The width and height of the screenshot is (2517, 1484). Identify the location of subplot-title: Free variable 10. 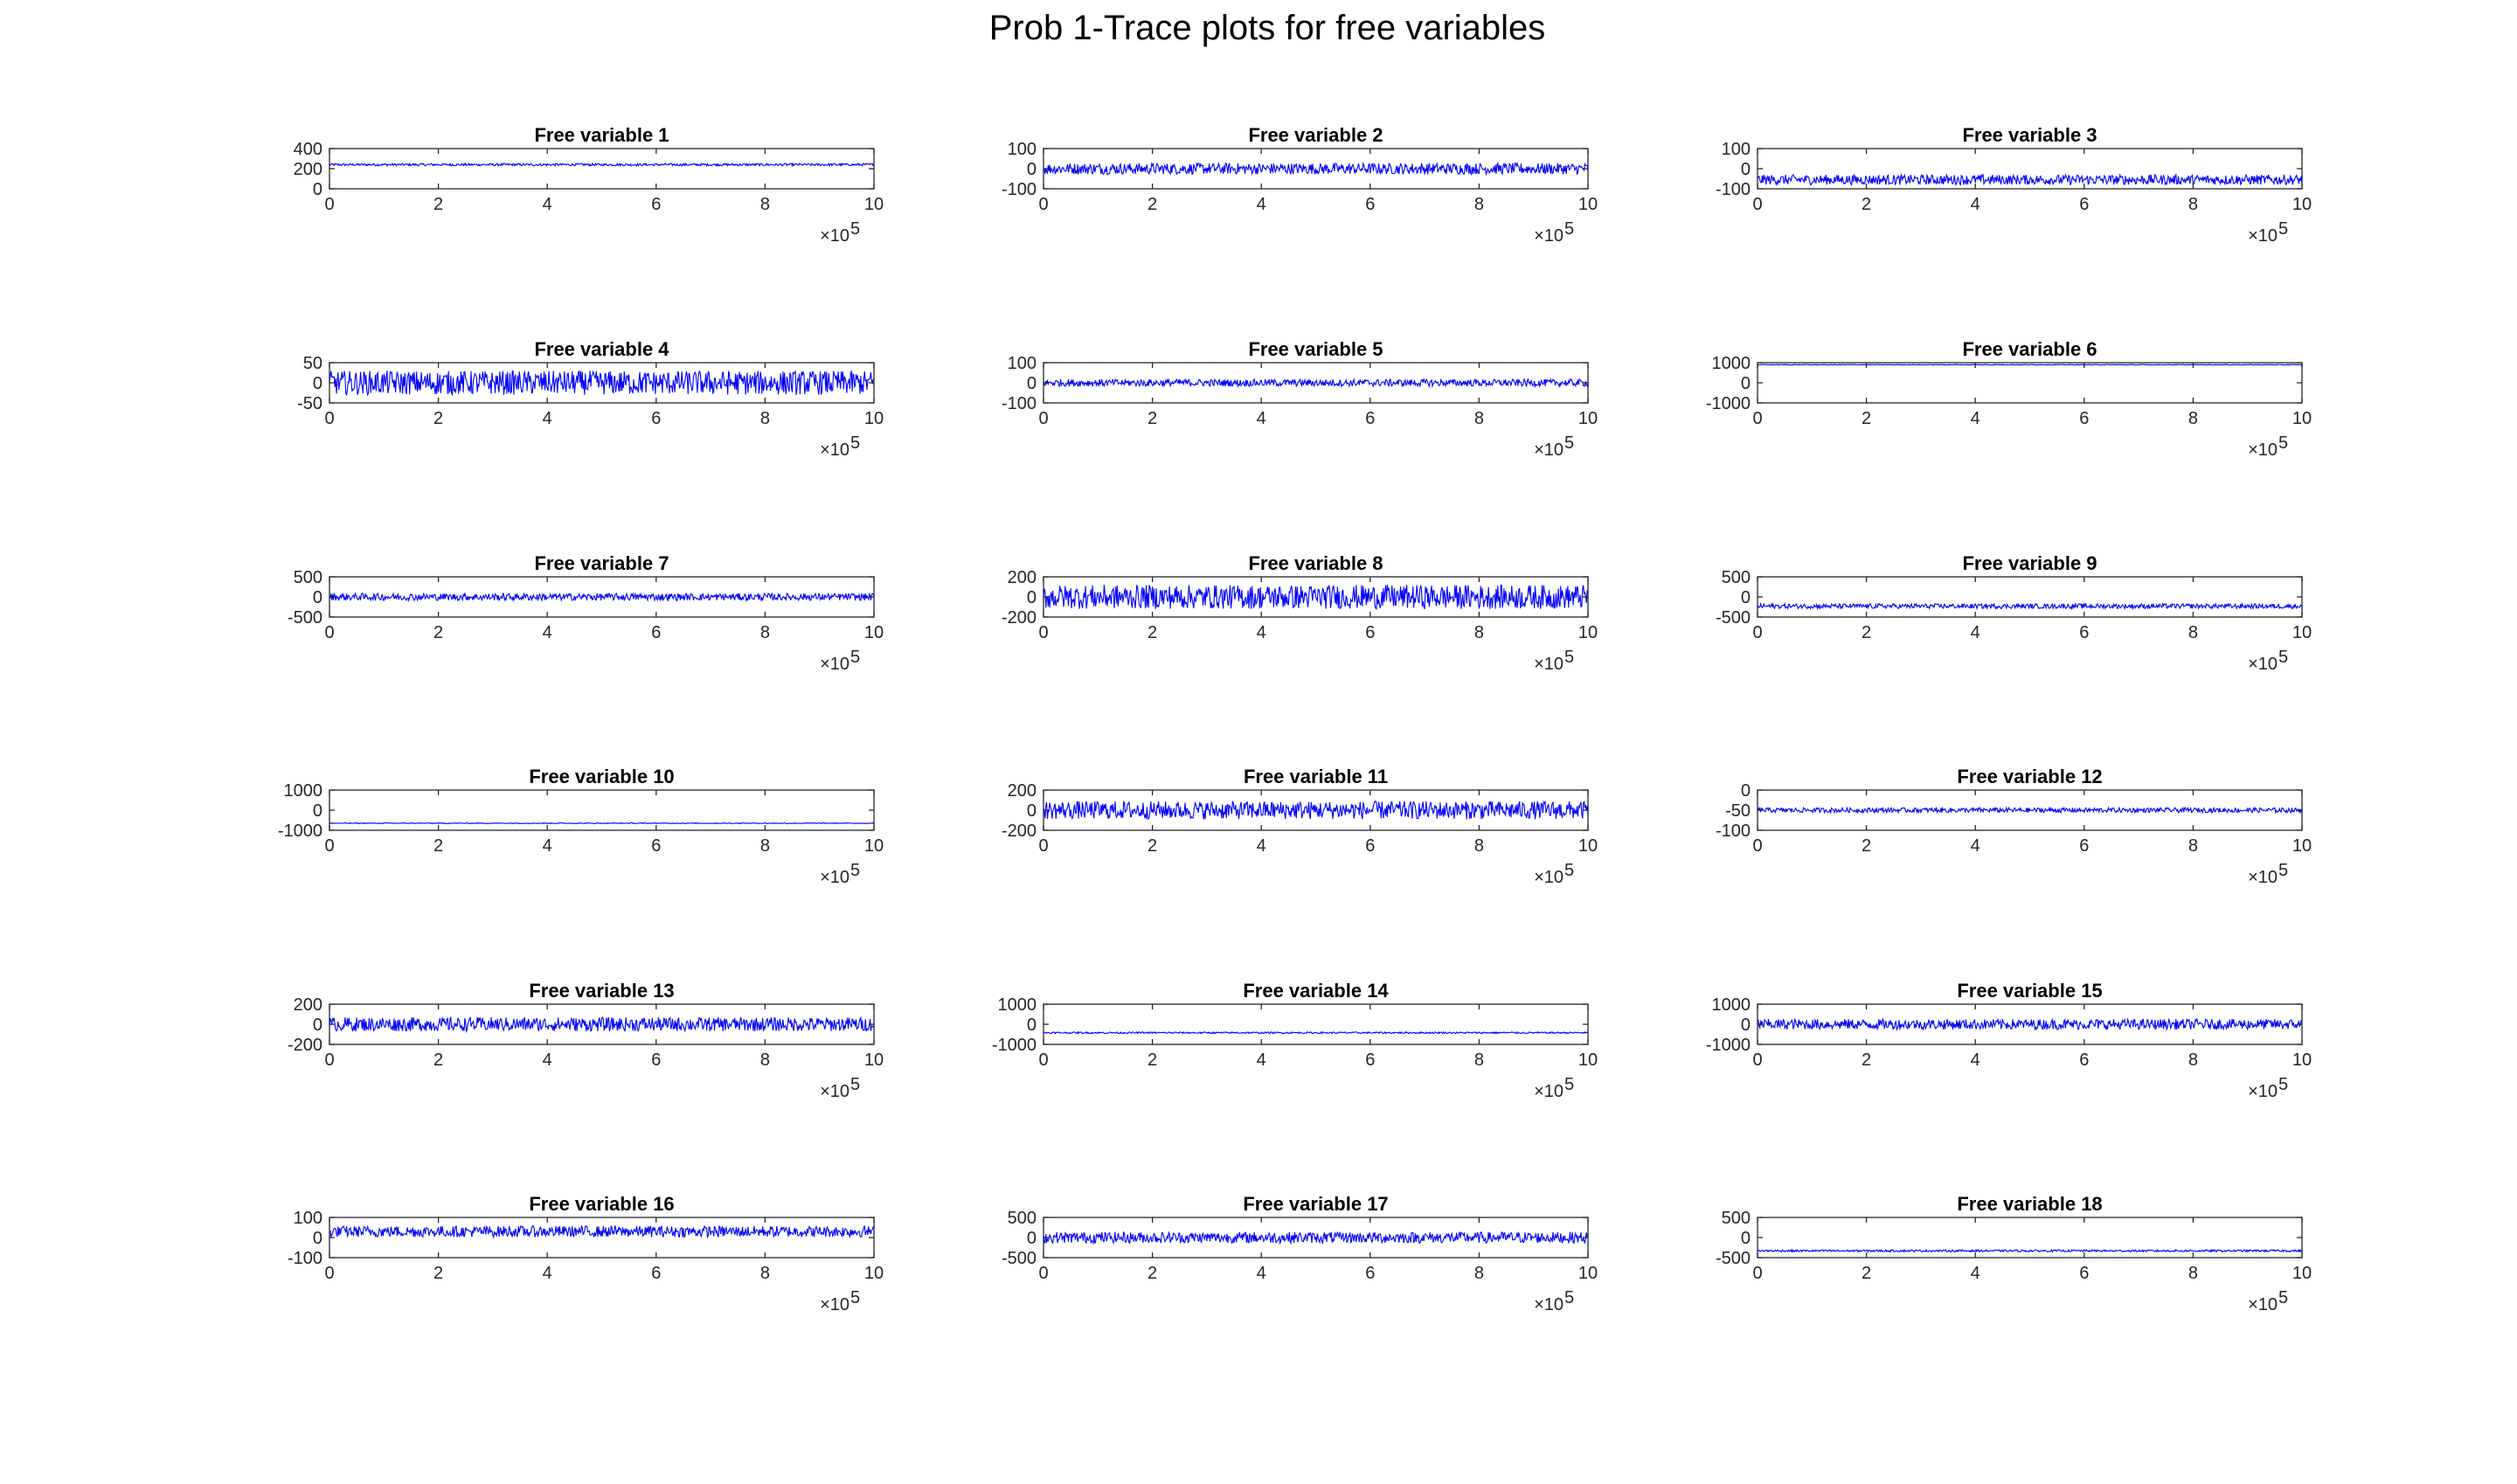
(601, 776).